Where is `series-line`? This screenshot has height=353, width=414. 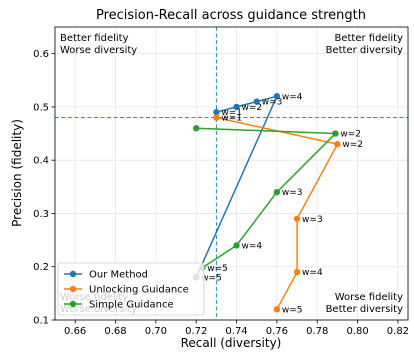 series-line is located at coordinates (267, 198).